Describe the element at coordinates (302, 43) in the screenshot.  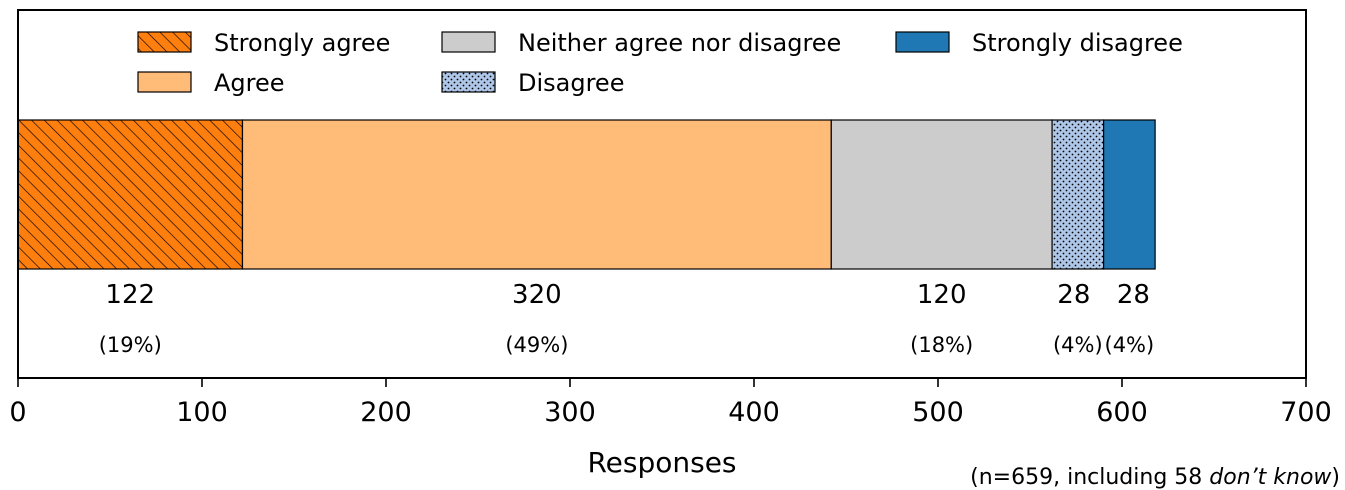
I see `legend-label-strongly-agree: Strongly agree` at that location.